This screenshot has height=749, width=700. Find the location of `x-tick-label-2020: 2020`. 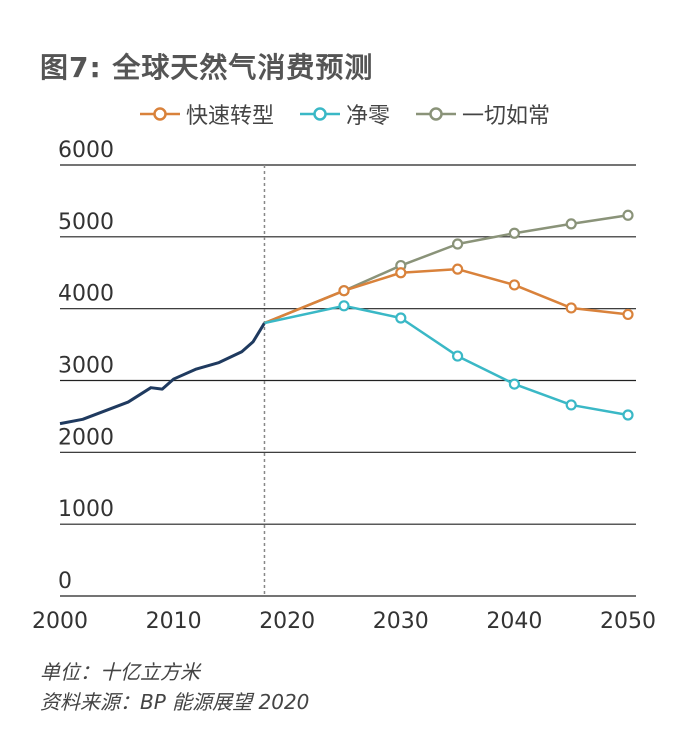

x-tick-label-2020: 2020 is located at coordinates (287, 621).